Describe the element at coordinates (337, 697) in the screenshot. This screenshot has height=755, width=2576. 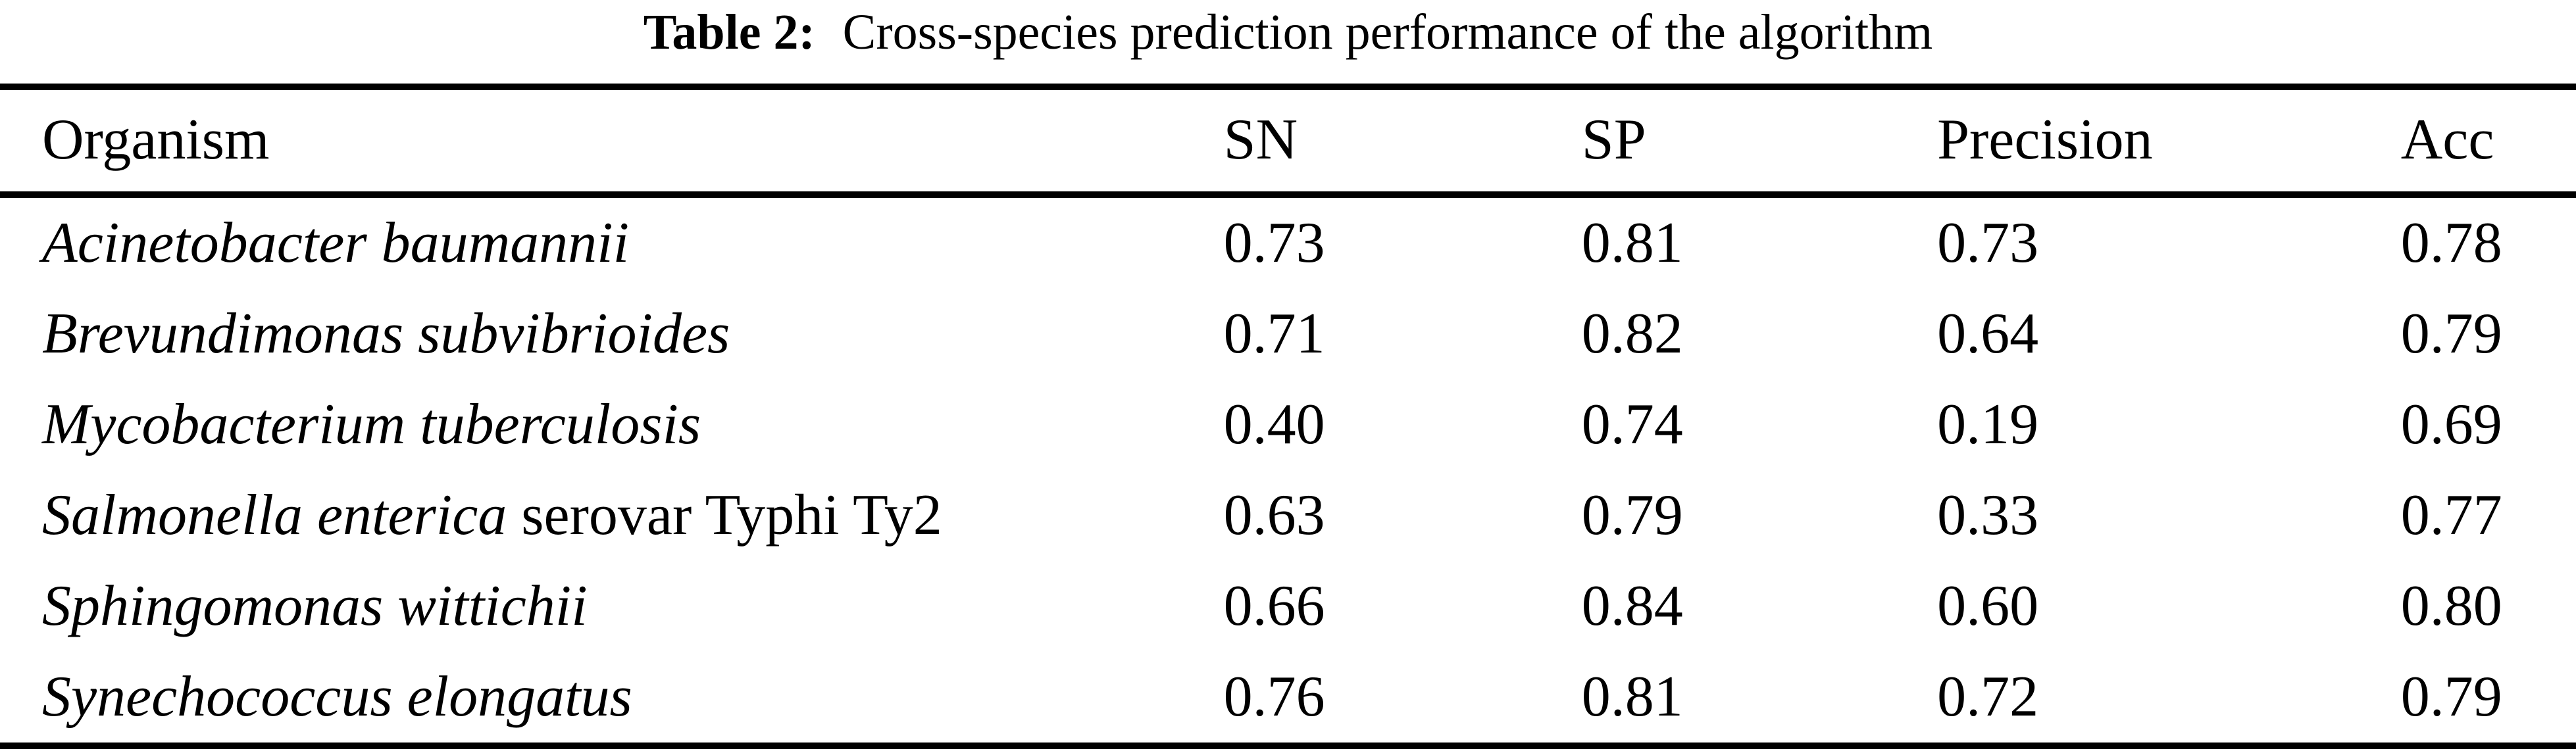
I see `organism-name-italic: Synechococcus elongatus` at that location.